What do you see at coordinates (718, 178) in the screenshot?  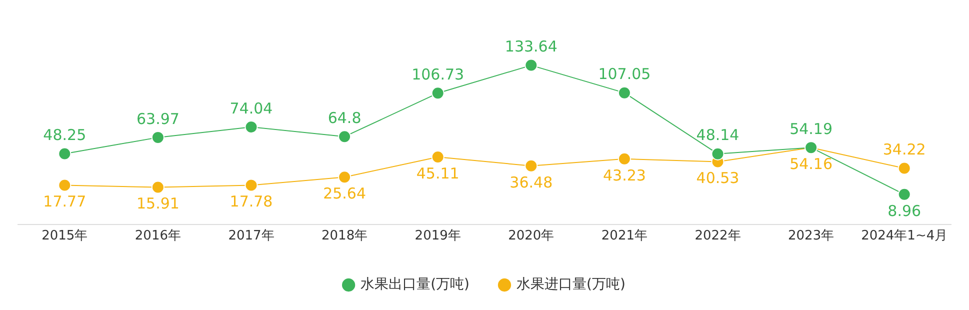 I see `data-label: 40.53` at bounding box center [718, 178].